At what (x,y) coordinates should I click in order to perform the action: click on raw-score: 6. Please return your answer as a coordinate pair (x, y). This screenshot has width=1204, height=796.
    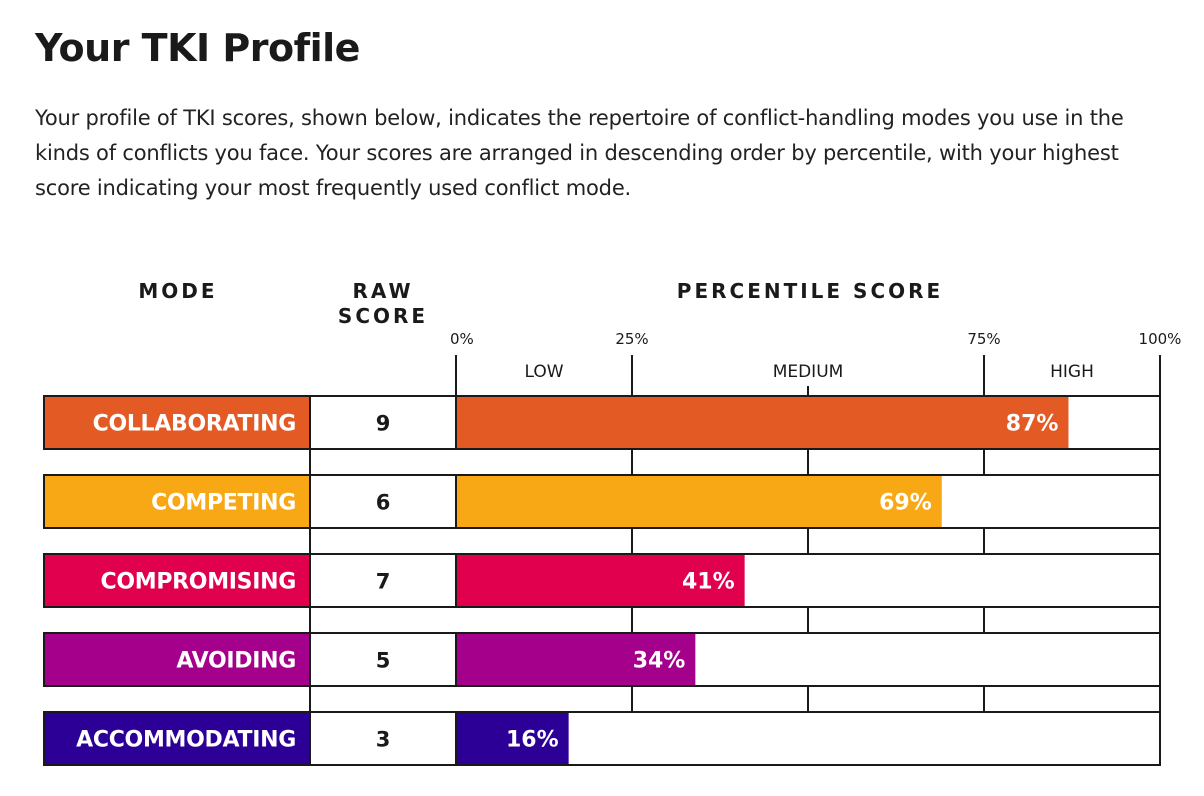
    Looking at the image, I should click on (383, 503).